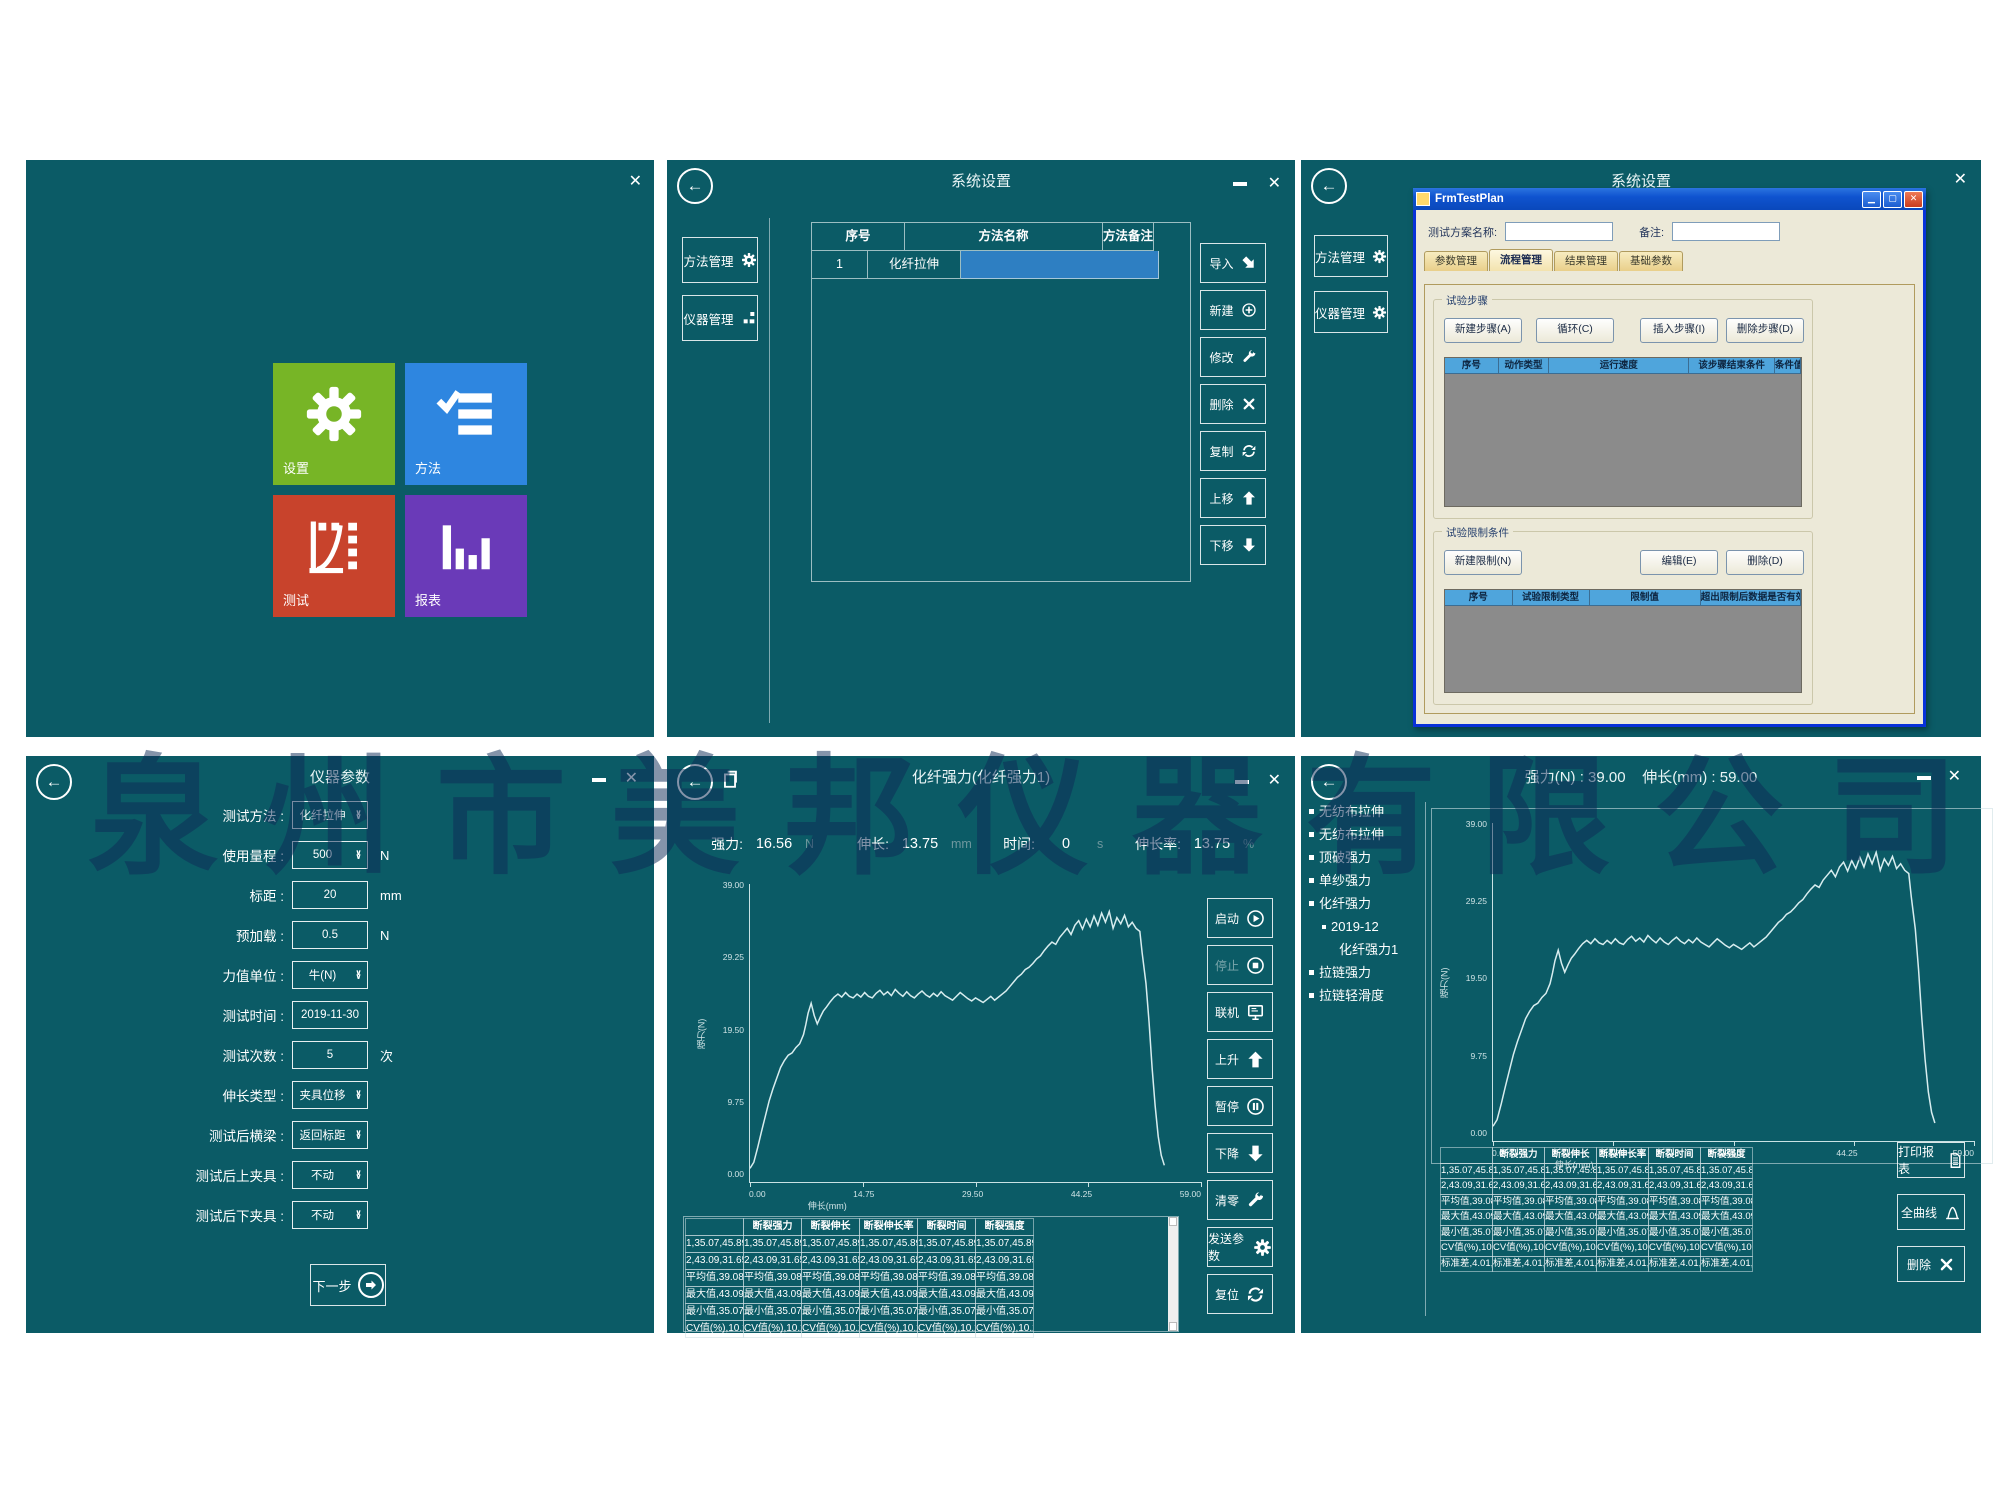 Image resolution: width=2000 pixels, height=1500 pixels. I want to click on param-input: 20 ∨∨, so click(330, 895).